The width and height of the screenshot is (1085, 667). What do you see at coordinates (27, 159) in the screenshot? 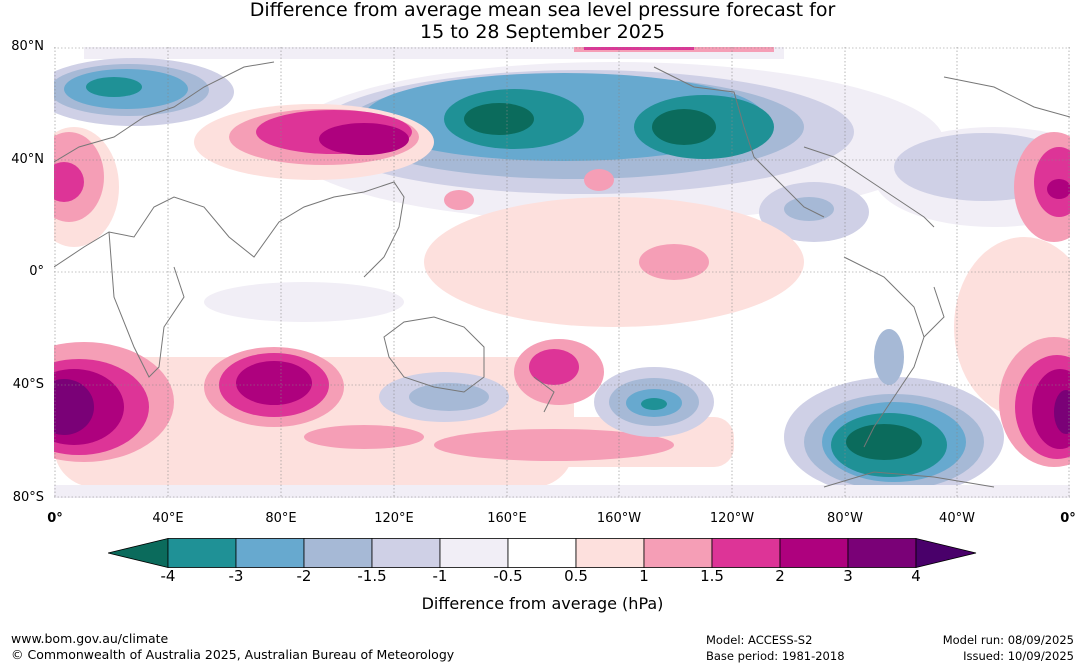
I see `lat-label-40n: 40°N` at bounding box center [27, 159].